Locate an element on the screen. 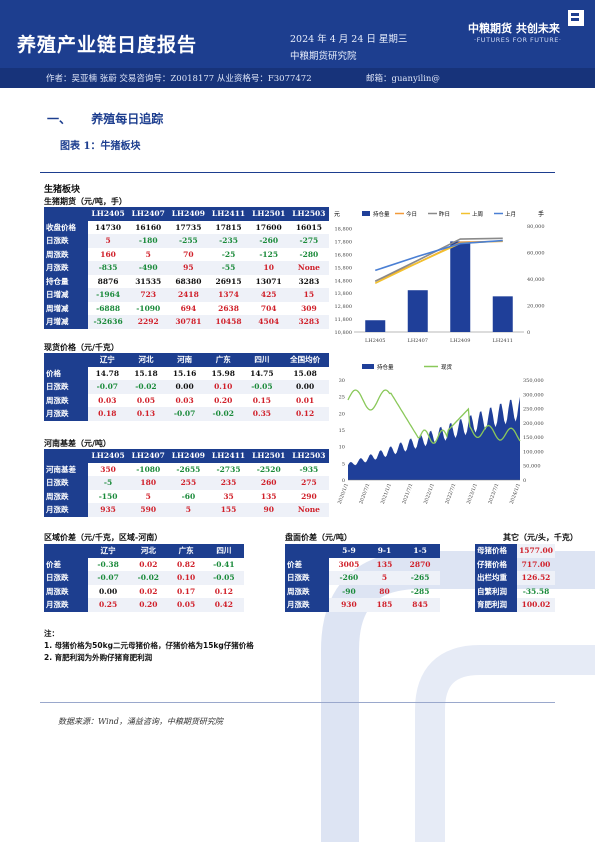 The width and height of the screenshot is (595, 842). y-tick-label: 10 is located at coordinates (342, 448).